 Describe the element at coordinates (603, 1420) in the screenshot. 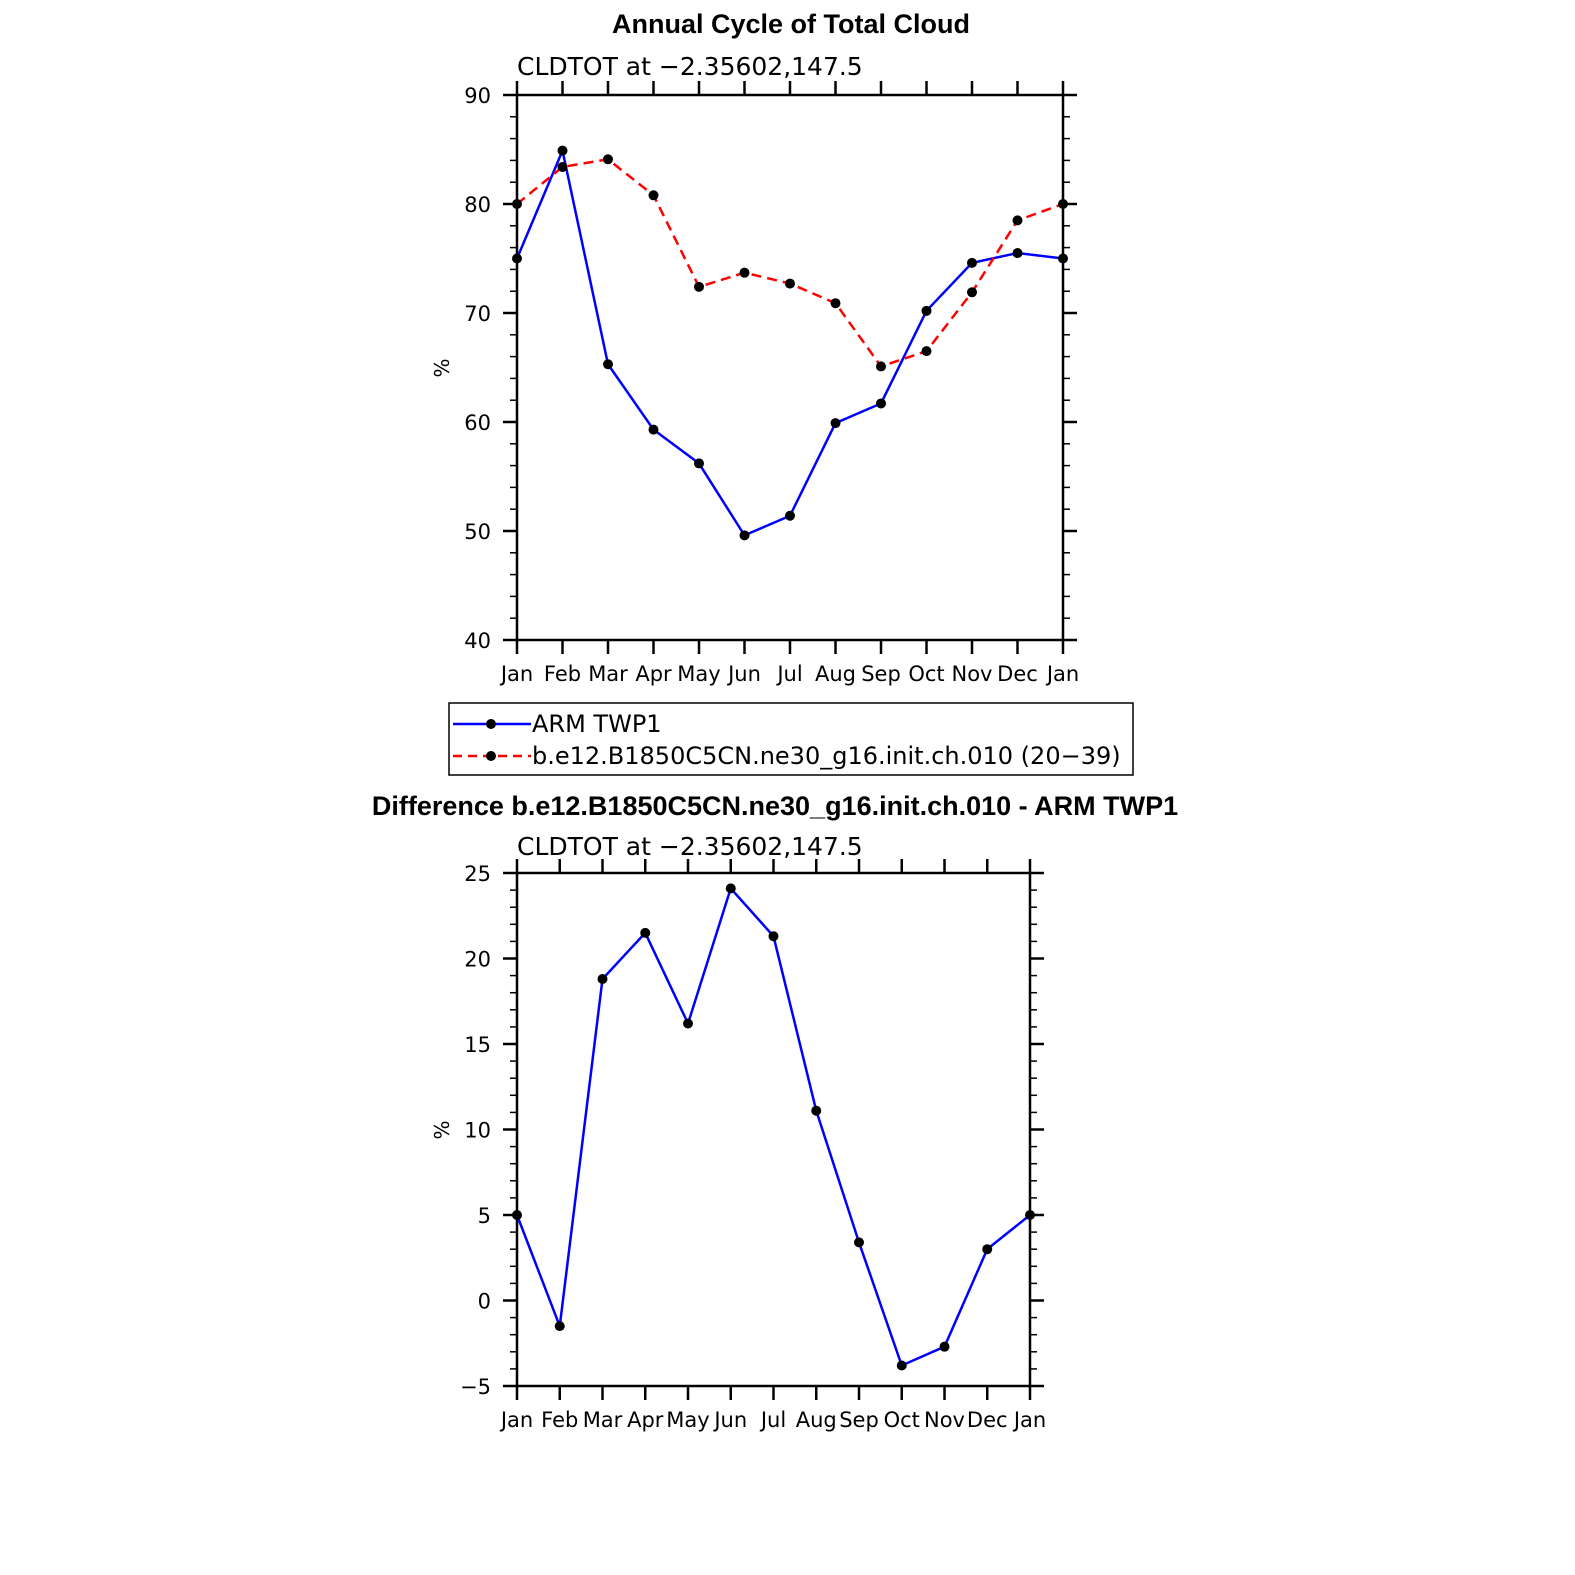

I see `chart1-x-tick-label: Mar` at that location.